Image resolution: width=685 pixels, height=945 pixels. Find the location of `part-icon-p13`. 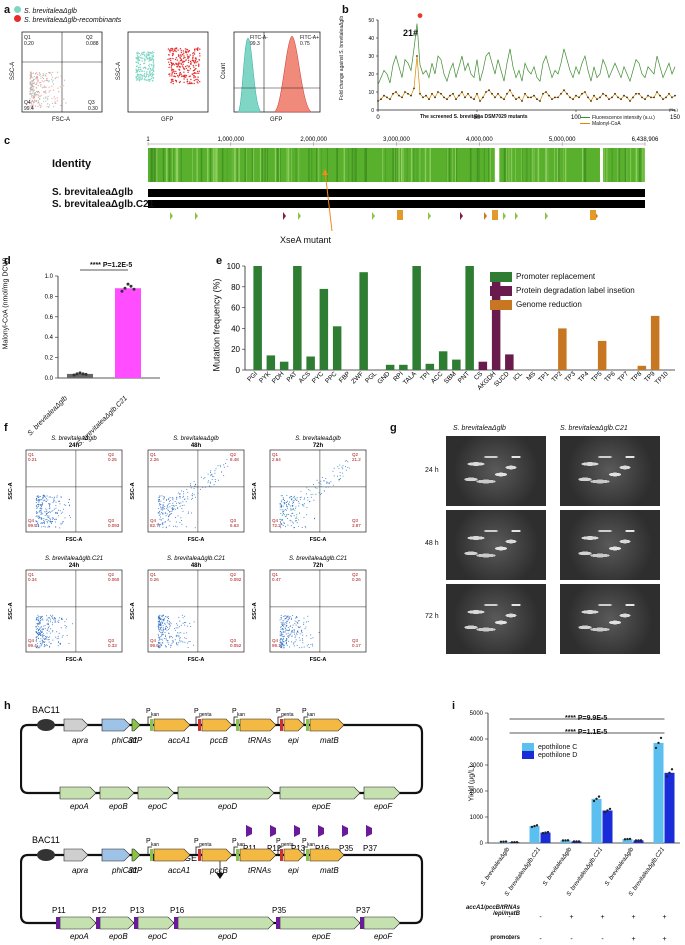

part-icon-p13 is located at coordinates (297, 831).